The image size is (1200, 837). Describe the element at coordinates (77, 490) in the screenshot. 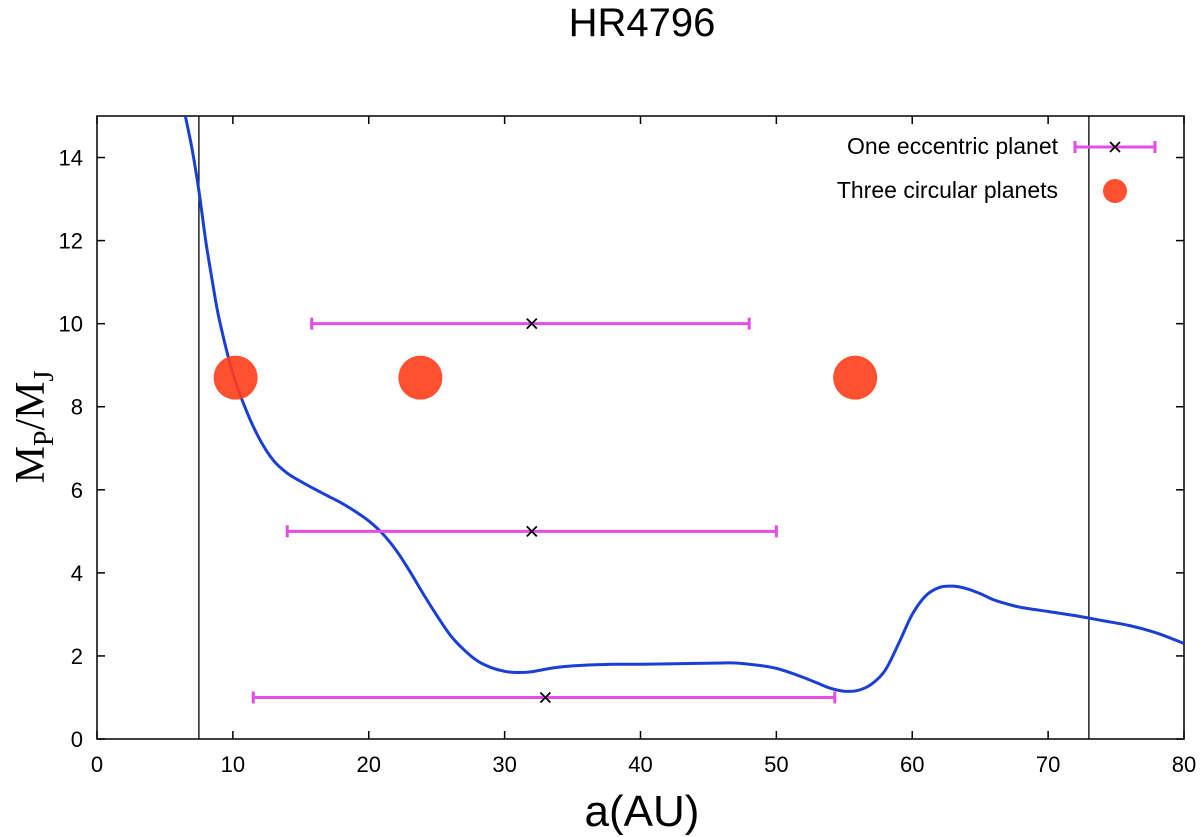

I see `y-tick-label: 6` at that location.